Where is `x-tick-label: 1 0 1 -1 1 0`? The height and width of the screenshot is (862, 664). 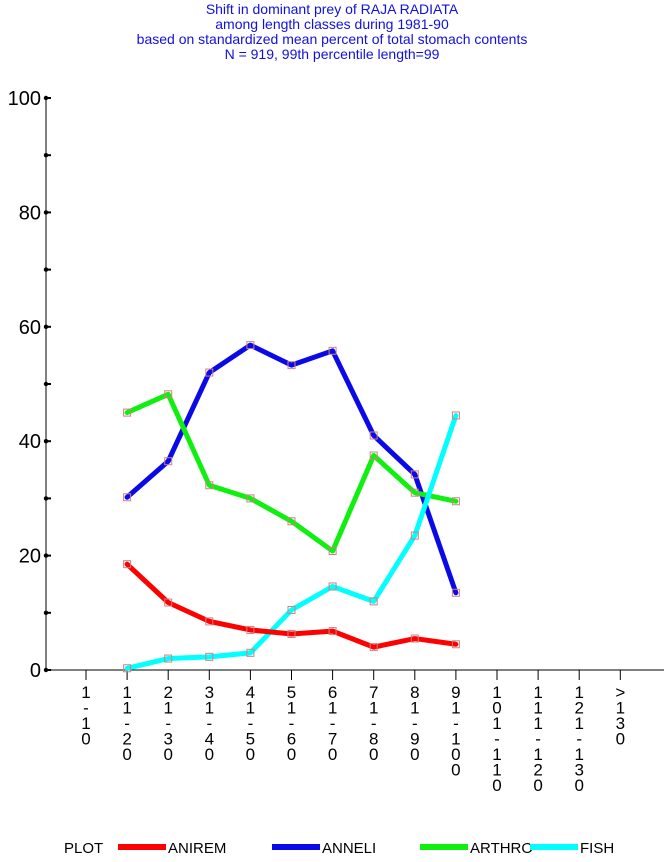
x-tick-label: 1 0 1 -1 1 0 is located at coordinates (496, 739).